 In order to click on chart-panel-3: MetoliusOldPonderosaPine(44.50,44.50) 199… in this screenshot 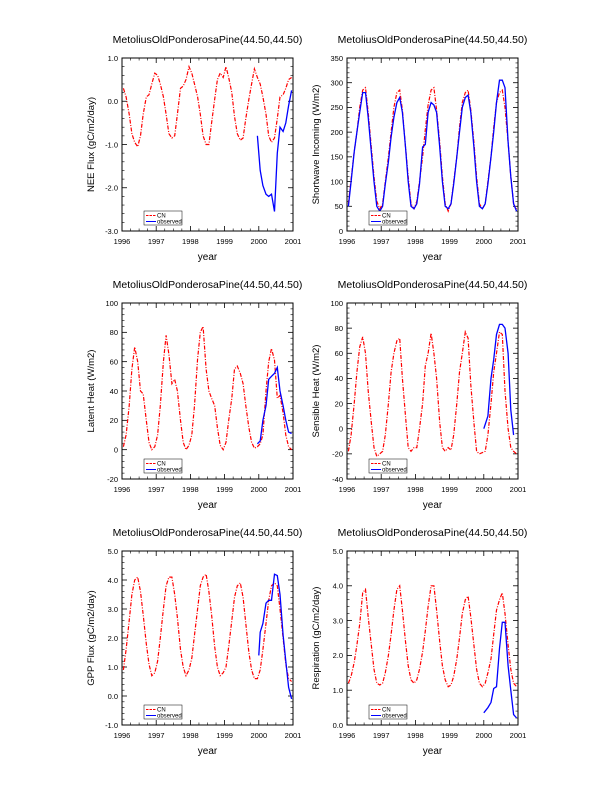, I will do `click(194, 395)`.